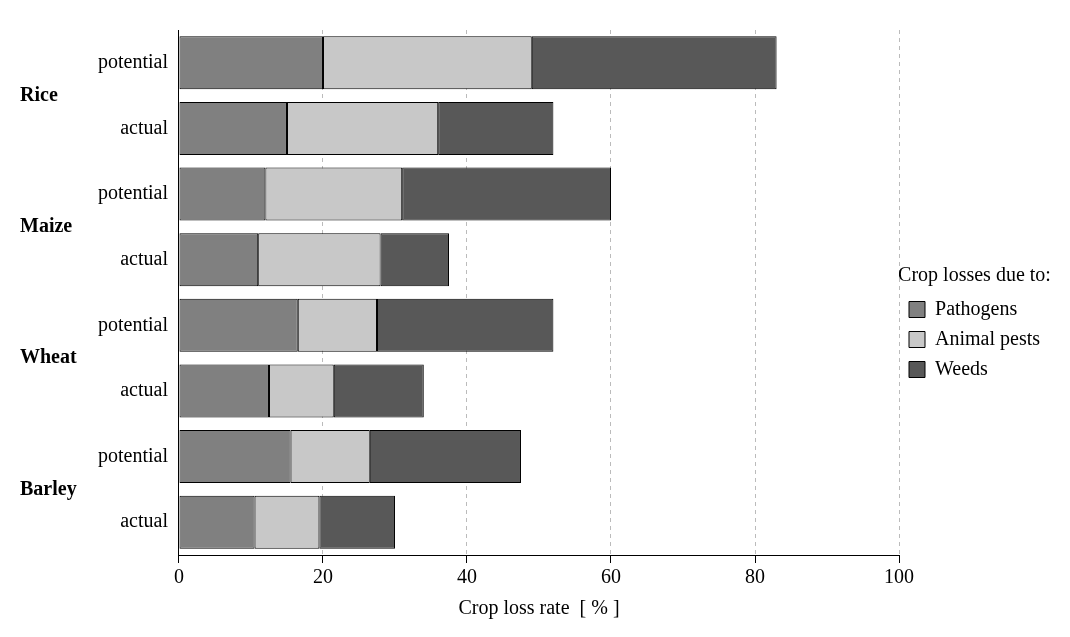  I want to click on legend-label: Weeds, so click(962, 367).